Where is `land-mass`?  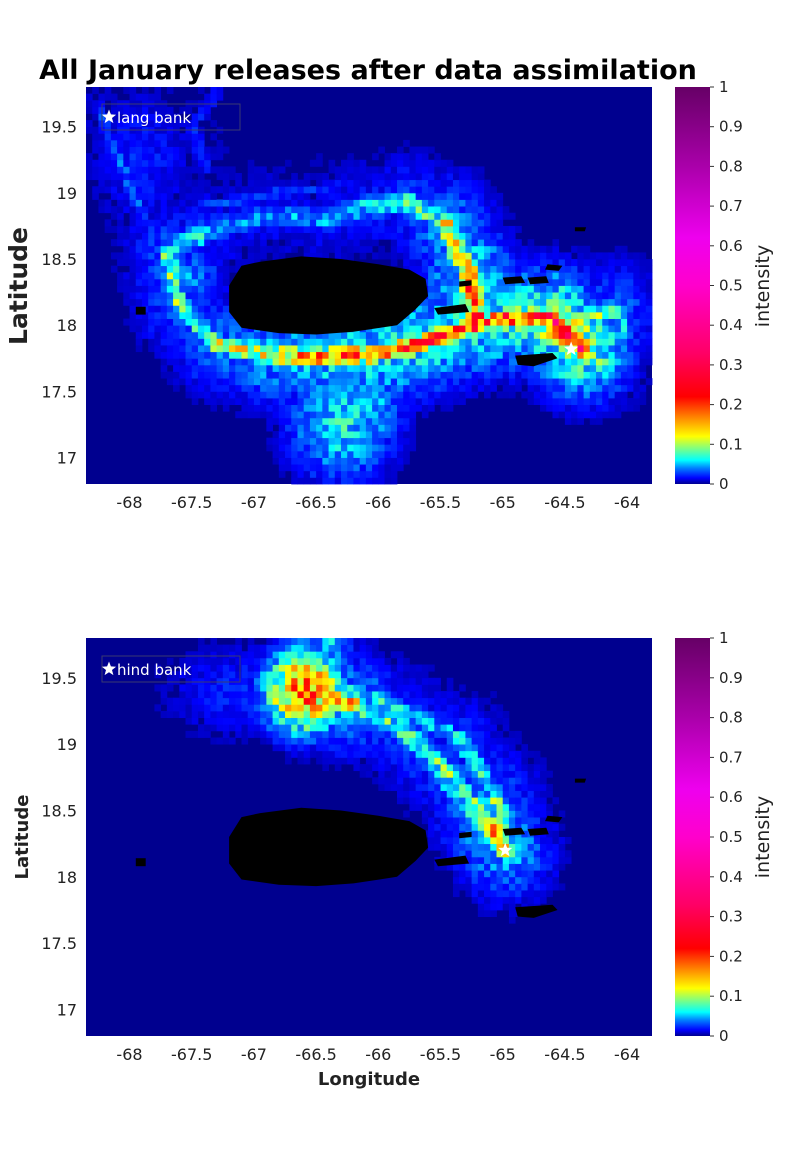 land-mass is located at coordinates (536, 911).